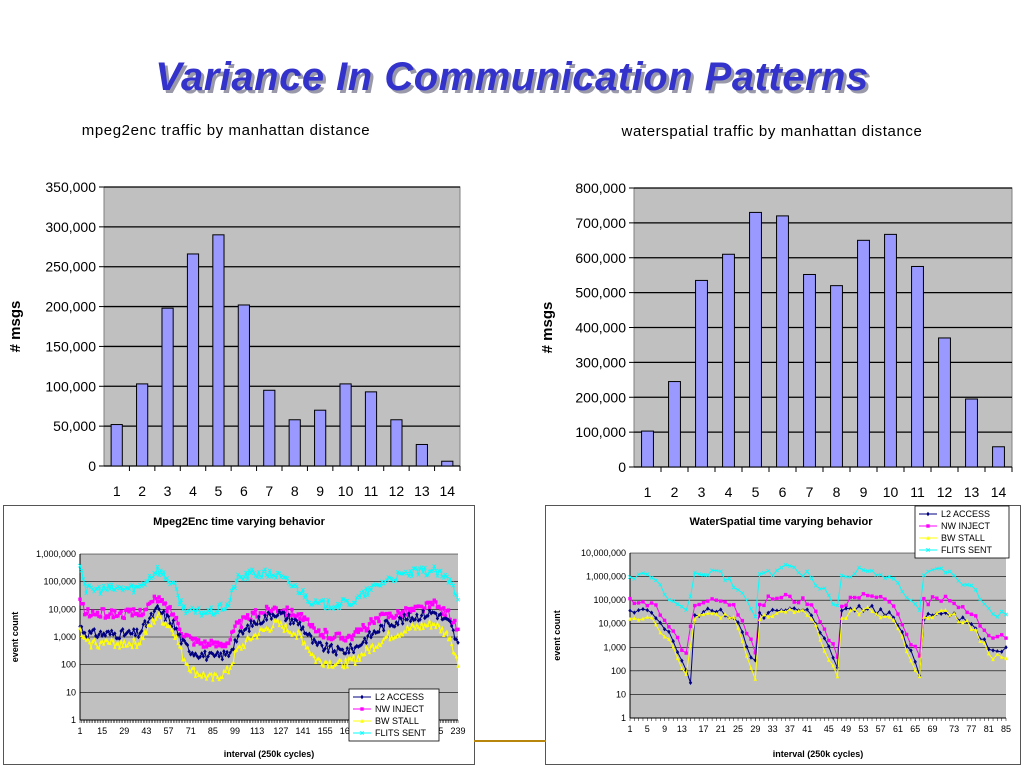  What do you see at coordinates (74, 426) in the screenshot?
I see `y-tick-label: 50,000` at bounding box center [74, 426].